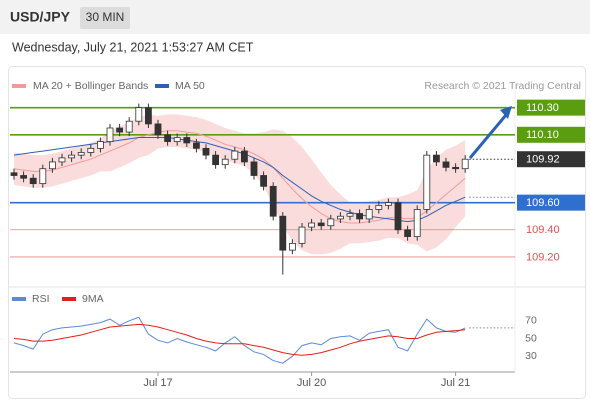  Describe the element at coordinates (531, 338) in the screenshot. I see `y-tick-label: 50` at that location.